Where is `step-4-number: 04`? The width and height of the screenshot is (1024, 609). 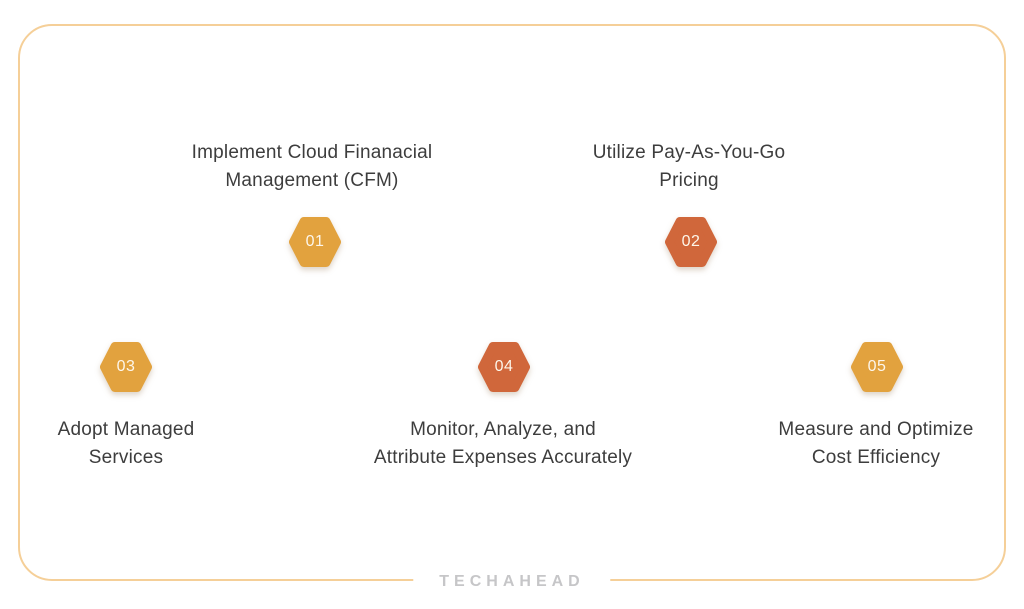 step-4-number: 04 is located at coordinates (504, 366).